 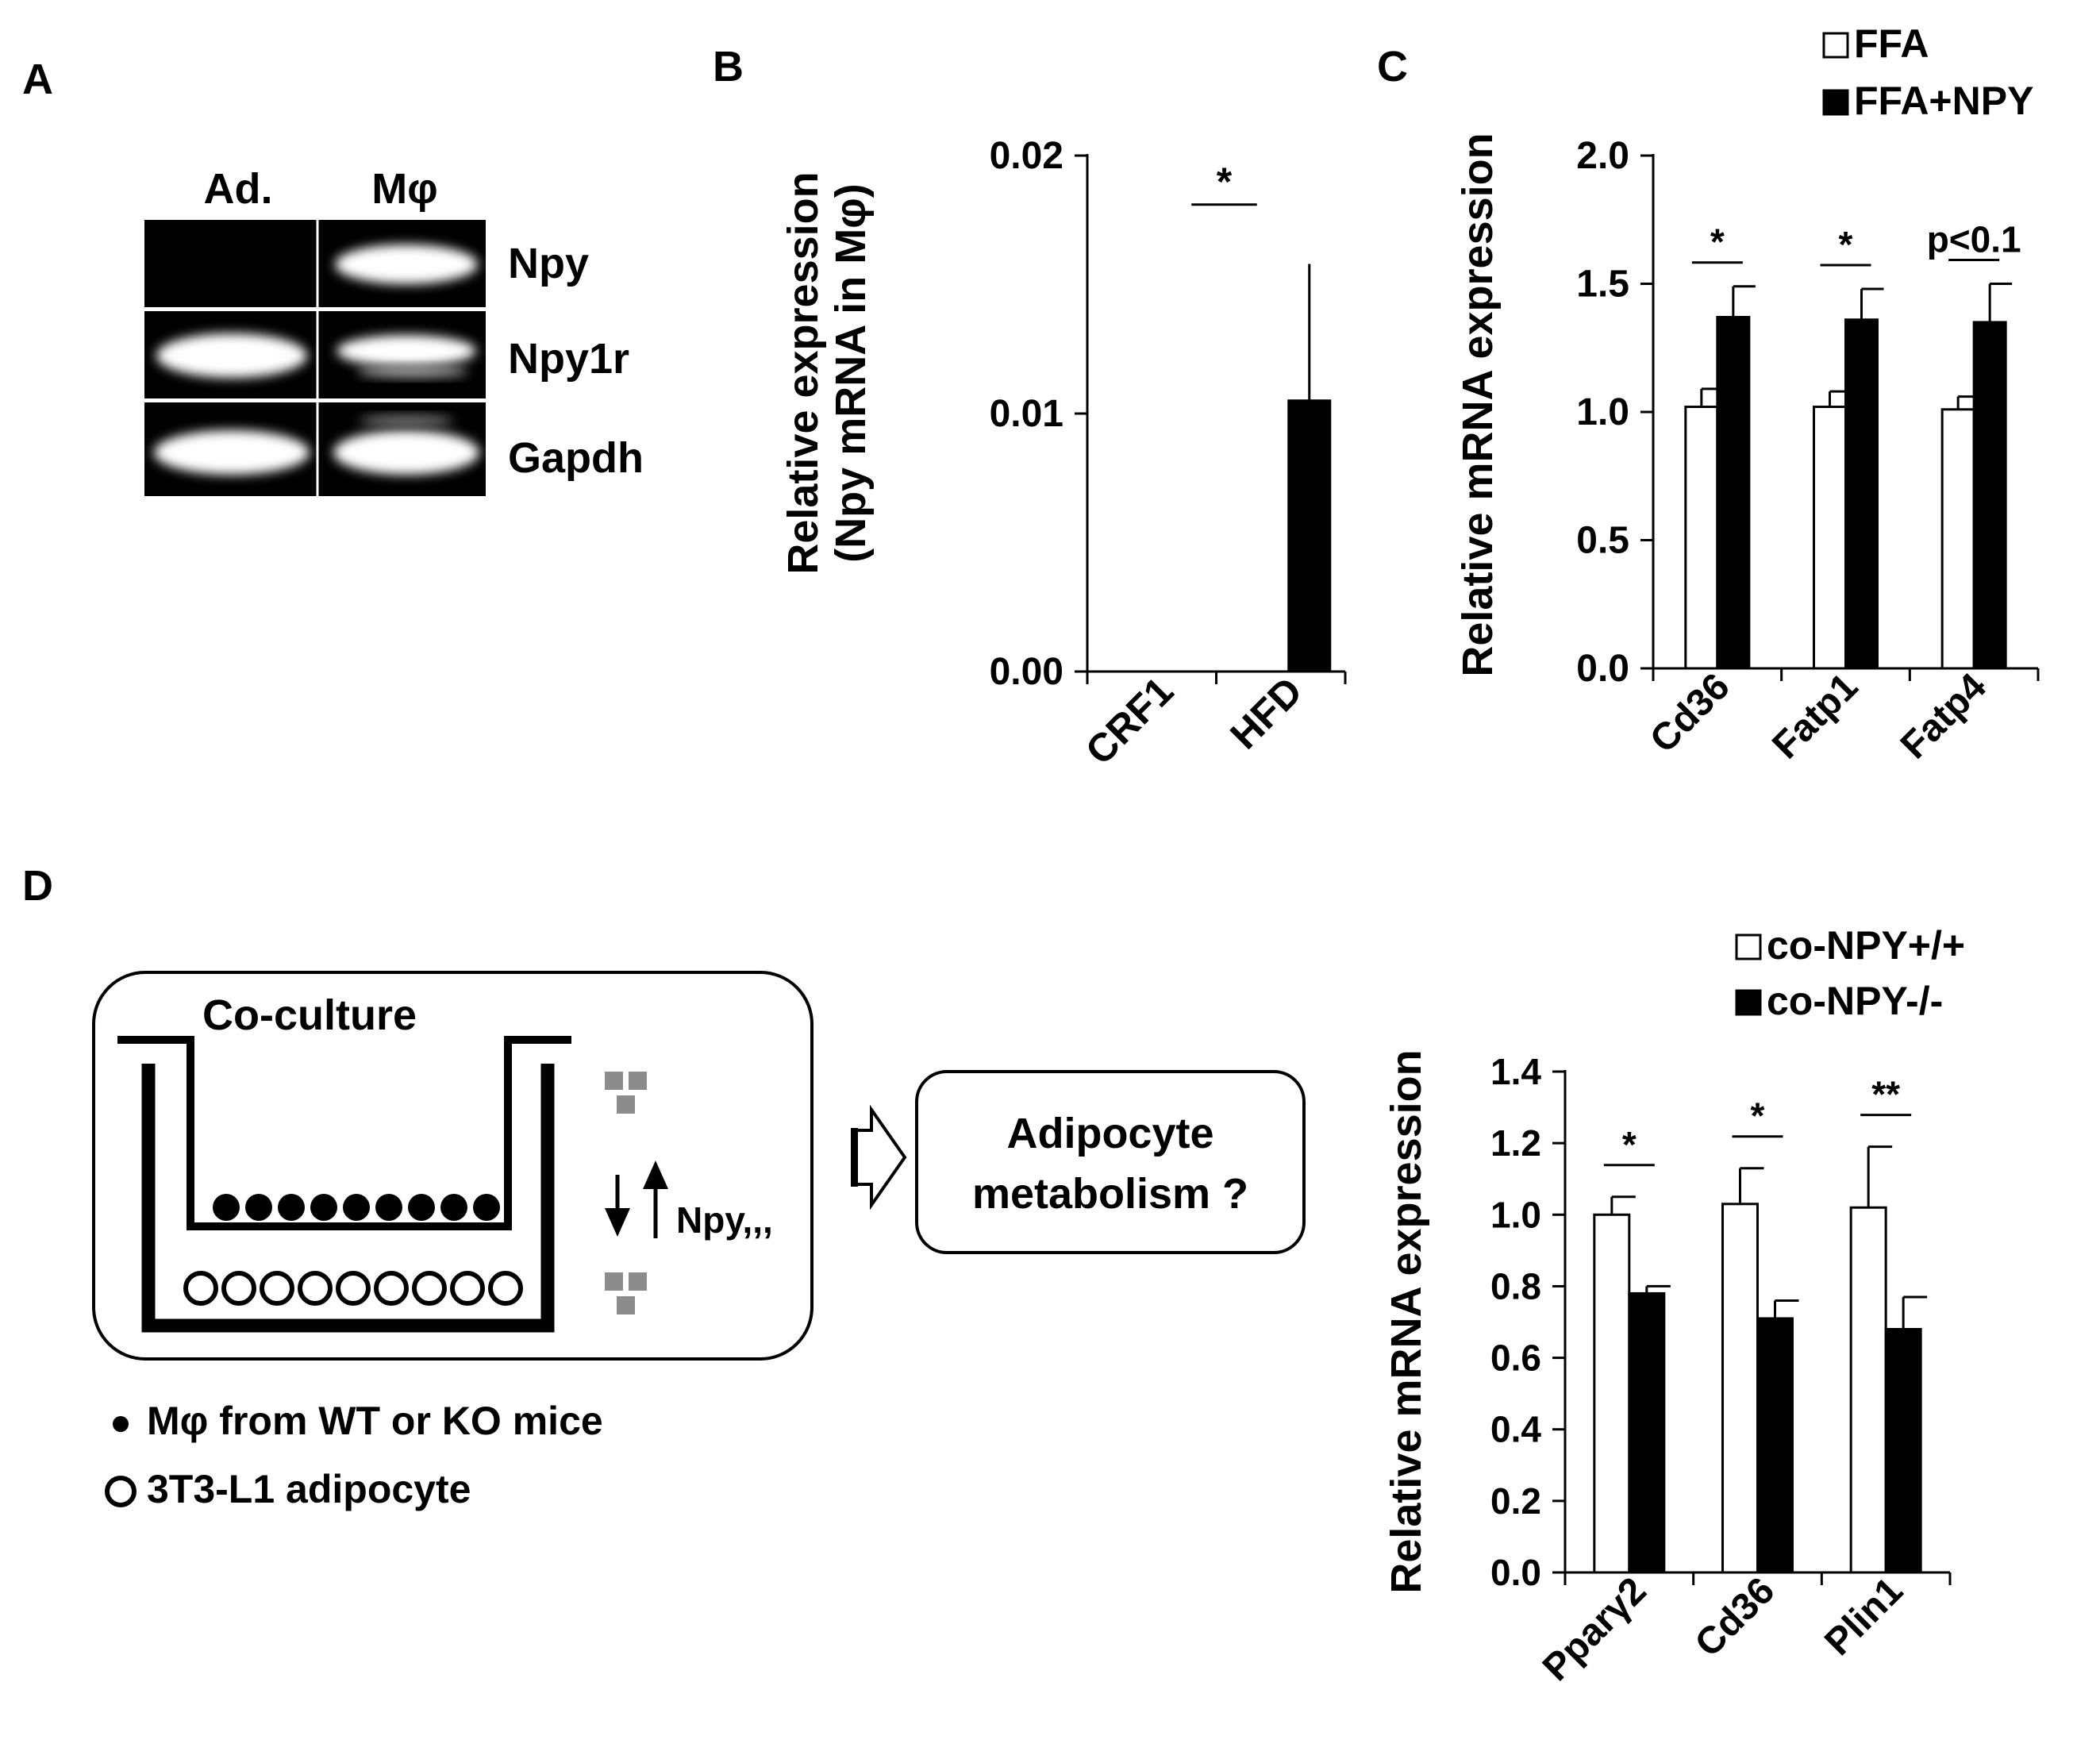 I want to click on panel-label-c: C, so click(x=1392, y=66).